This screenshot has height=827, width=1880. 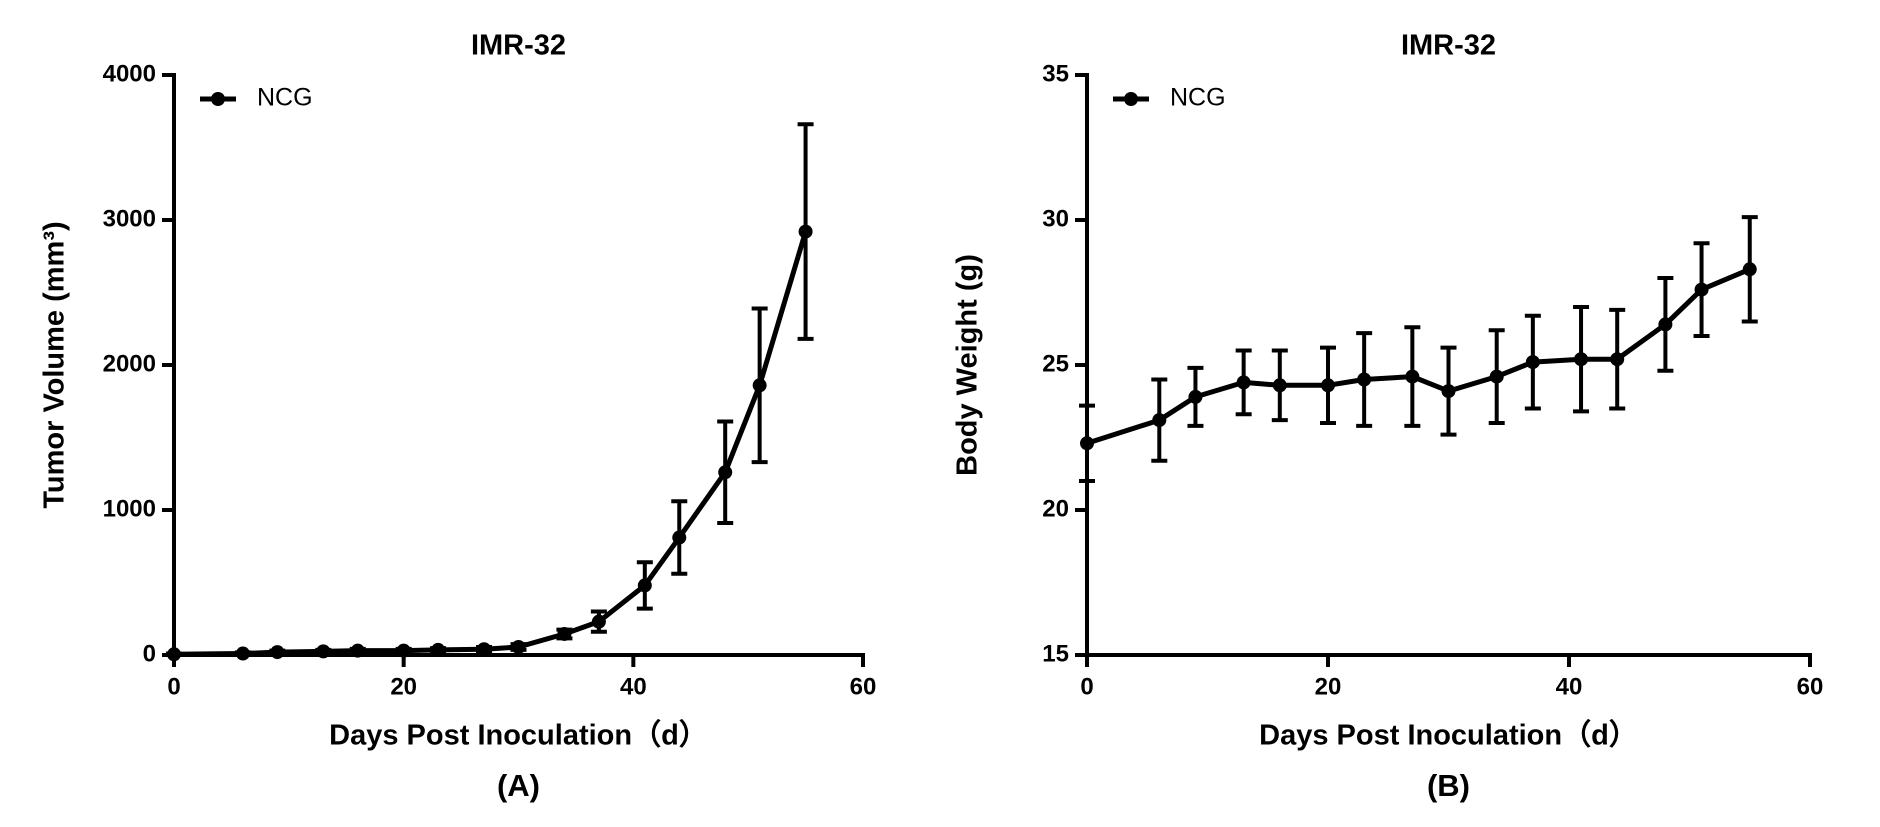 I want to click on y-tick-label: 1000, so click(x=129, y=508).